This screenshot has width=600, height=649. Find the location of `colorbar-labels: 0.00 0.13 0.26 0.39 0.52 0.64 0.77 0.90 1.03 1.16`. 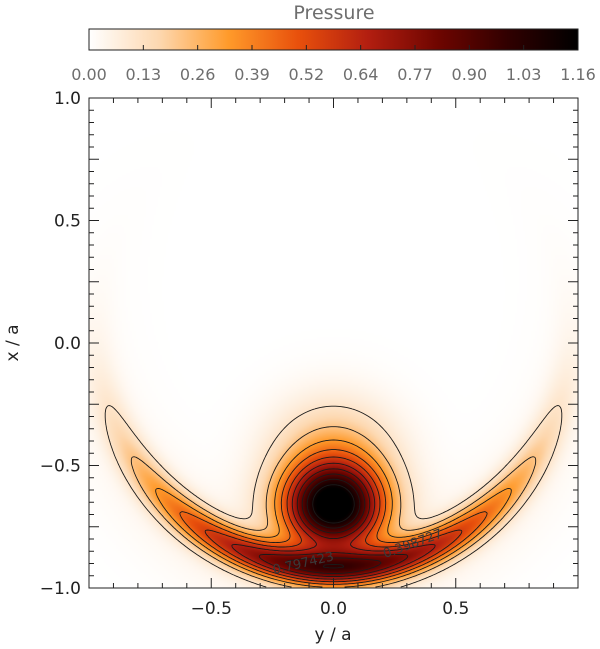

colorbar-labels: 0.00 0.13 0.26 0.39 0.52 0.64 0.77 0.90 1.03 1.16 is located at coordinates (333, 74).